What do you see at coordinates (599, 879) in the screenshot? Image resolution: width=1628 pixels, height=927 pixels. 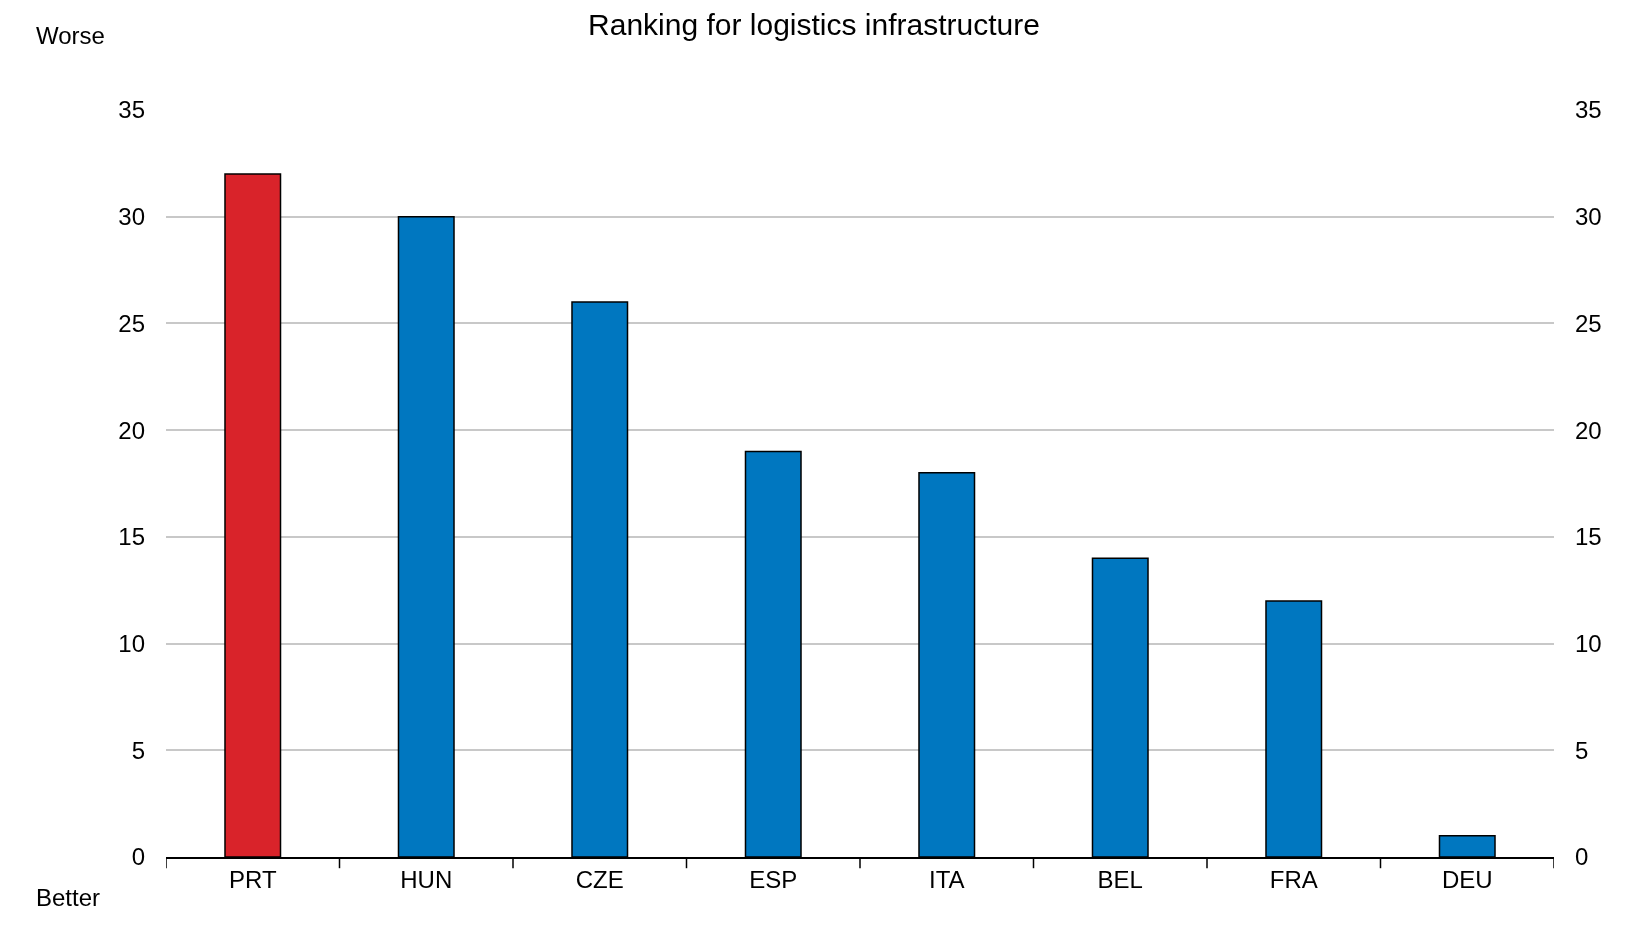 I see `x-tick-label: CZE` at bounding box center [599, 879].